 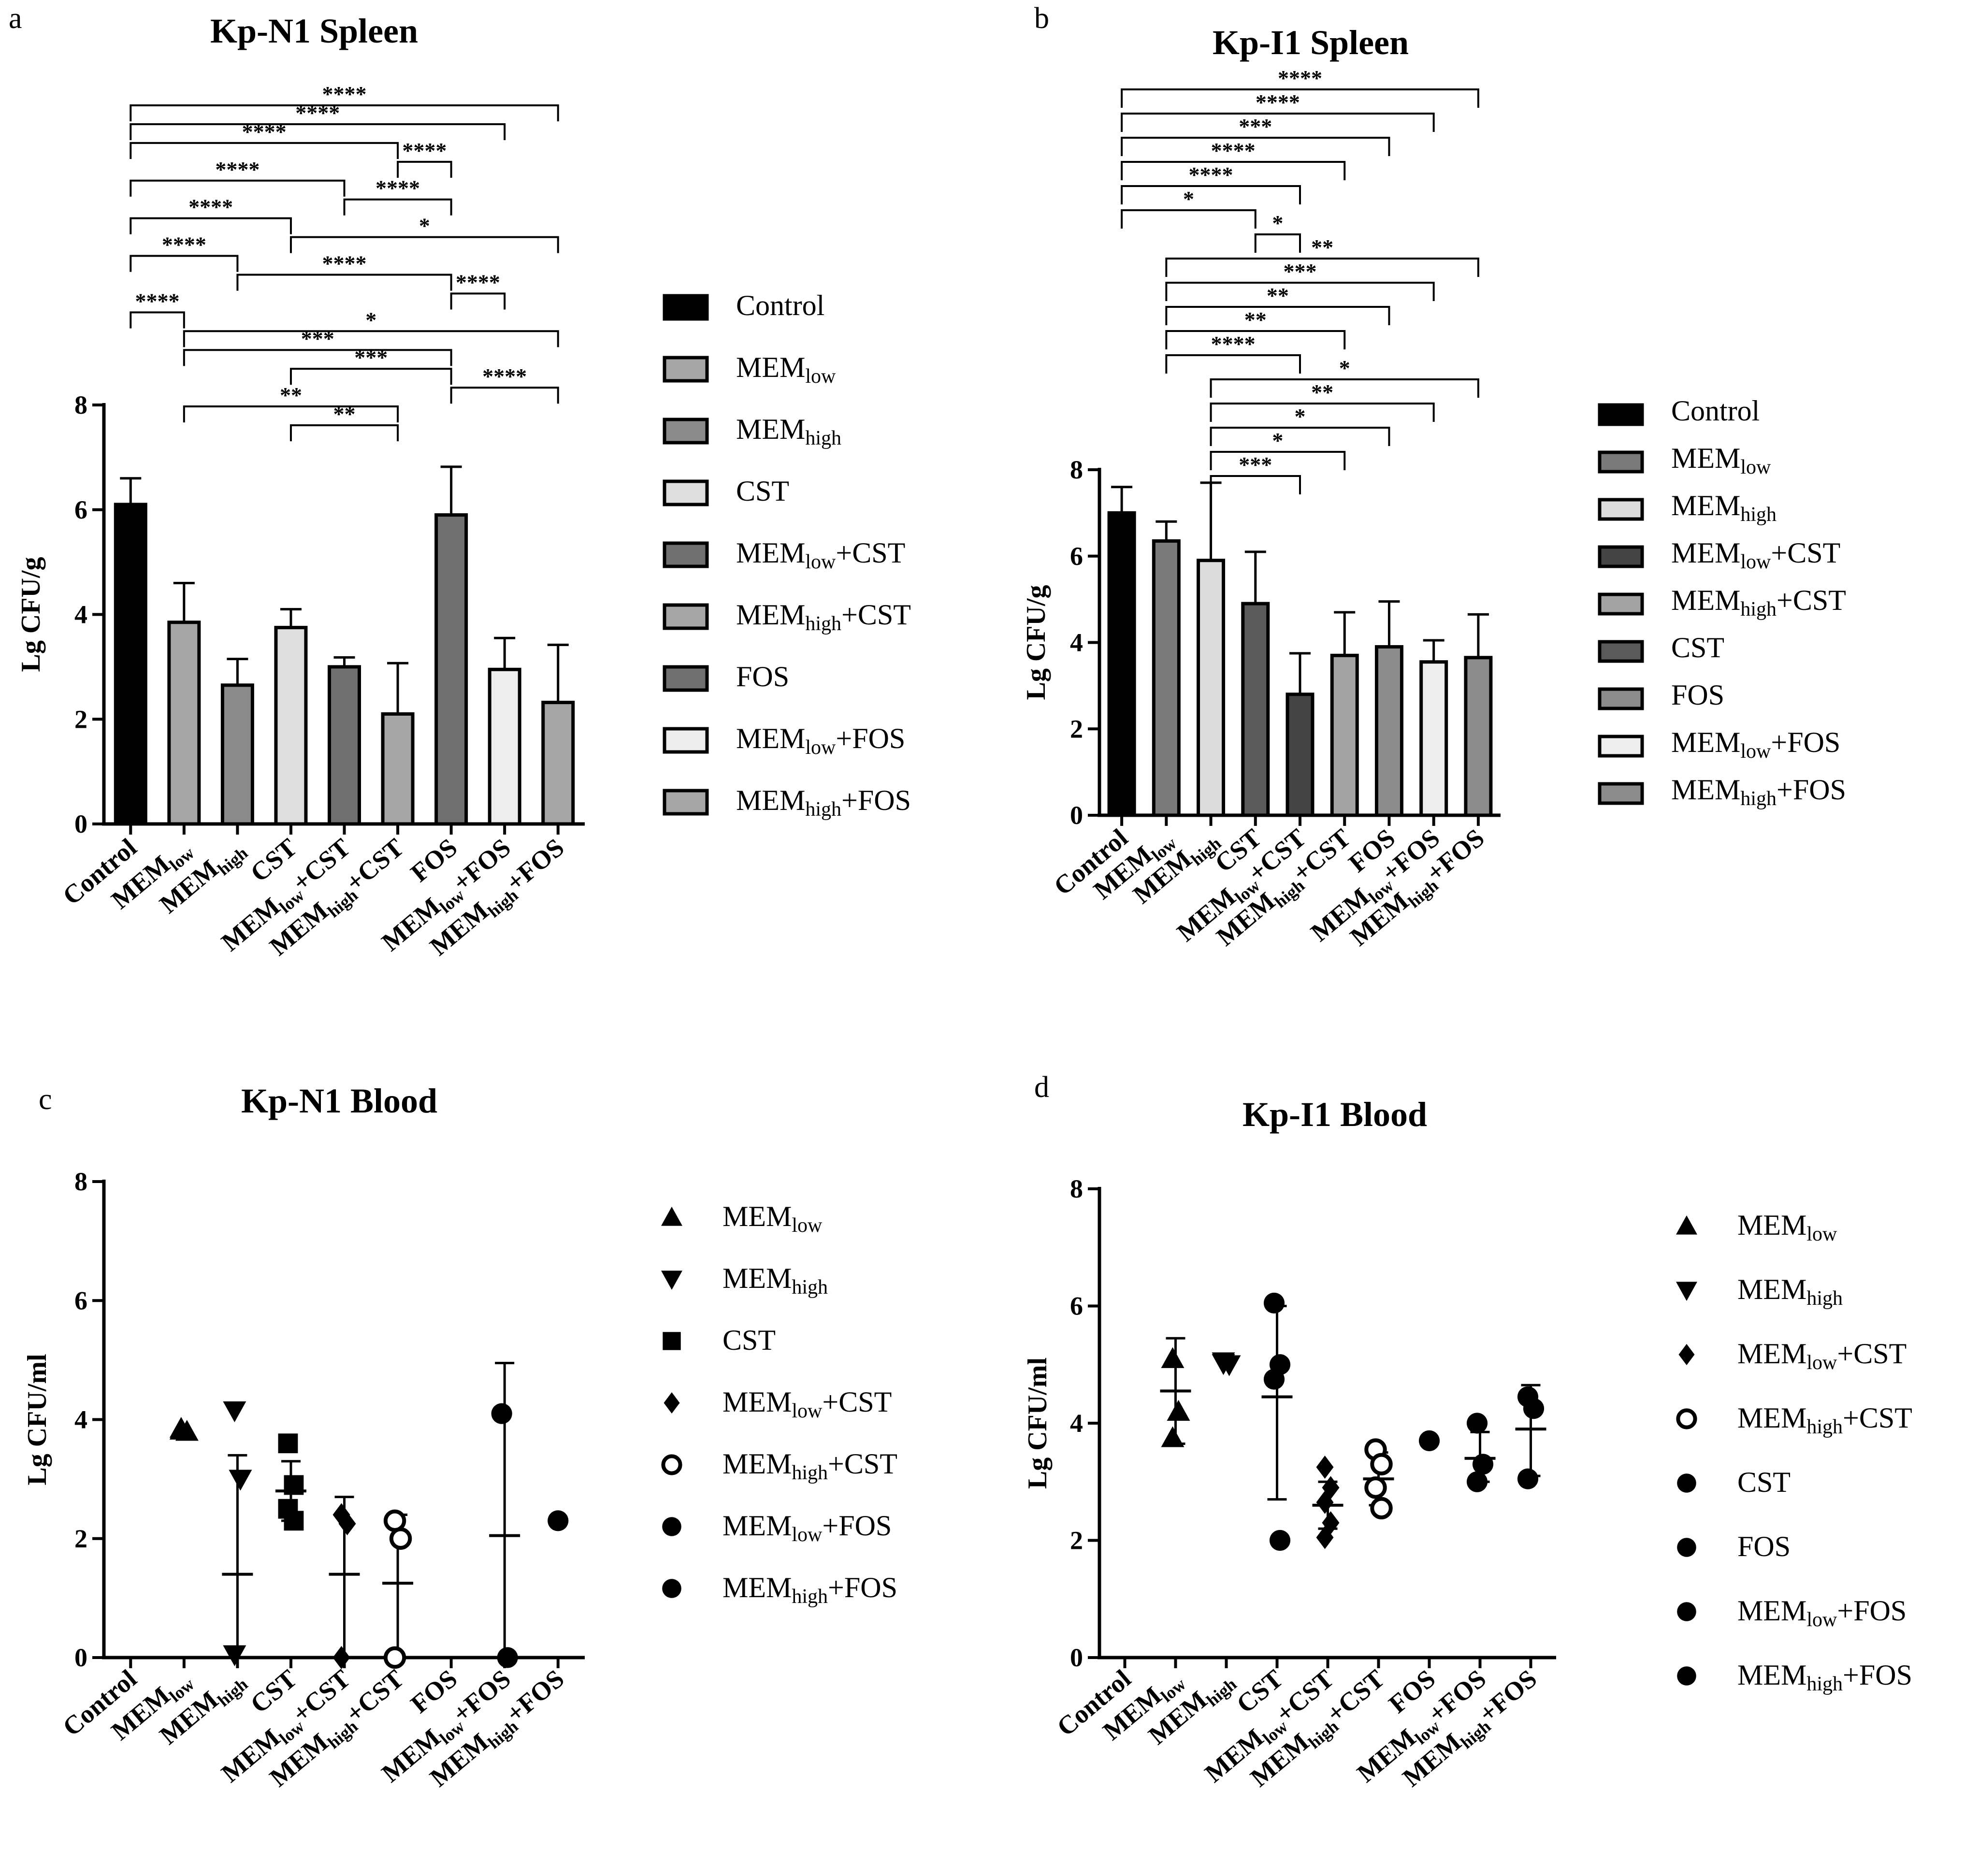 I want to click on legend-label-base: Control, so click(x=1715, y=411).